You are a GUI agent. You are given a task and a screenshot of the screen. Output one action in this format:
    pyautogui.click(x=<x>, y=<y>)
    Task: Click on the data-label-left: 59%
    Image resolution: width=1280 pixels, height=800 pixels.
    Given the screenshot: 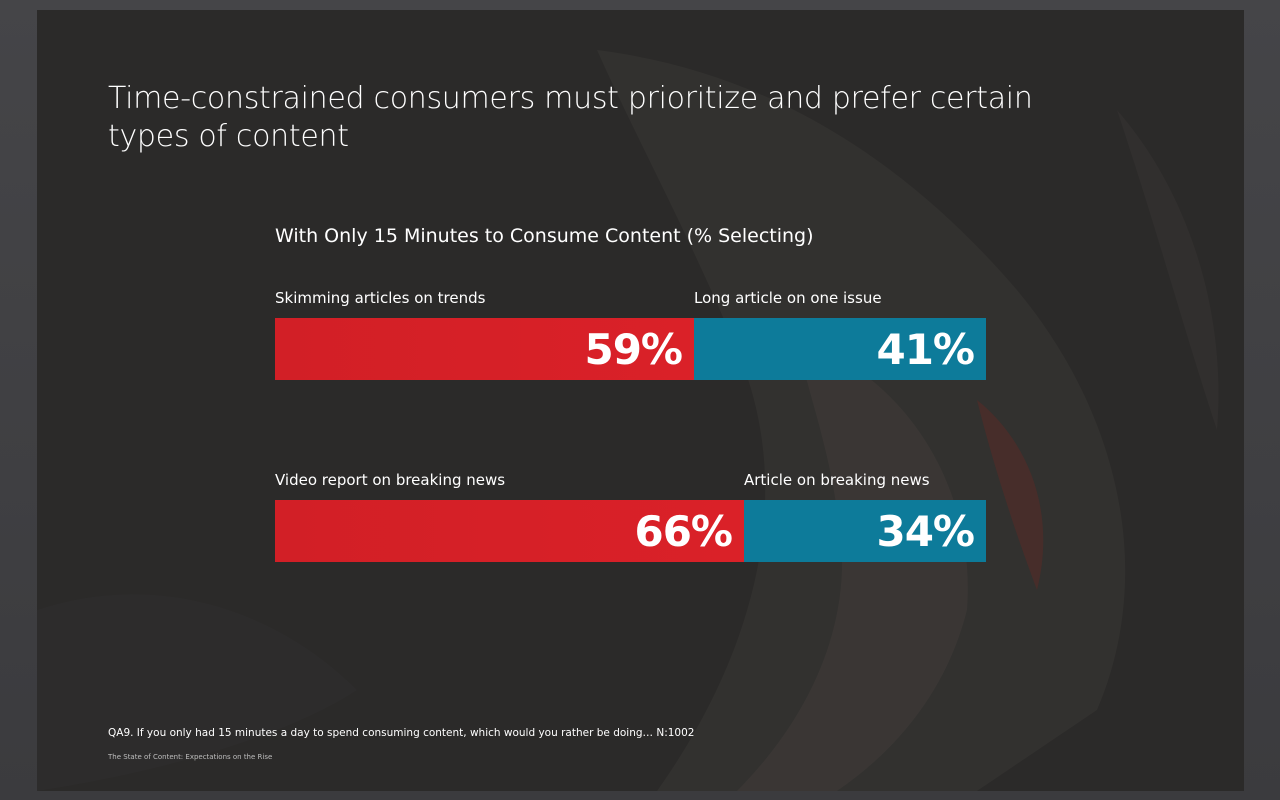 What is the action you would take?
    pyautogui.click(x=633, y=349)
    